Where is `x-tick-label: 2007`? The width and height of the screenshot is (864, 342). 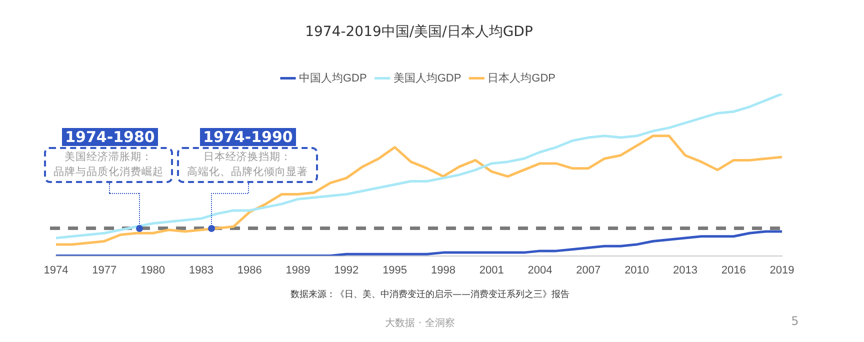 x-tick-label: 2007 is located at coordinates (588, 270).